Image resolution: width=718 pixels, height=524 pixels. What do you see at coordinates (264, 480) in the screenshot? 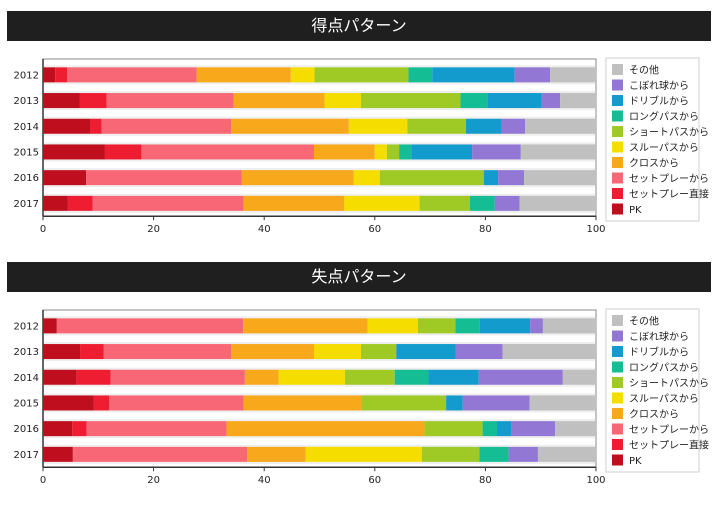
I see `x-tick-label: 40` at bounding box center [264, 480].